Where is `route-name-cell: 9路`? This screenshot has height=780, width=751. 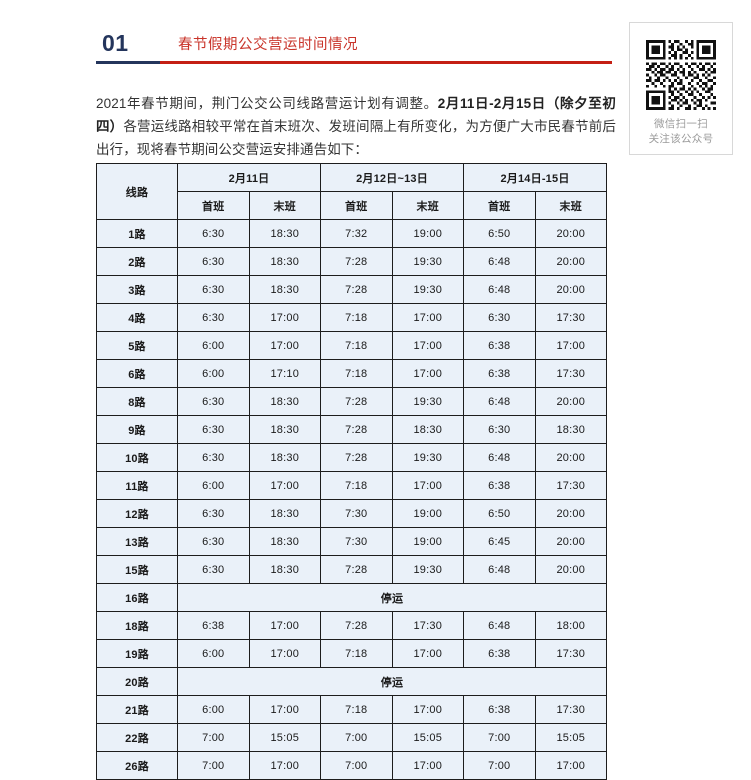
route-name-cell: 9路 is located at coordinates (137, 429).